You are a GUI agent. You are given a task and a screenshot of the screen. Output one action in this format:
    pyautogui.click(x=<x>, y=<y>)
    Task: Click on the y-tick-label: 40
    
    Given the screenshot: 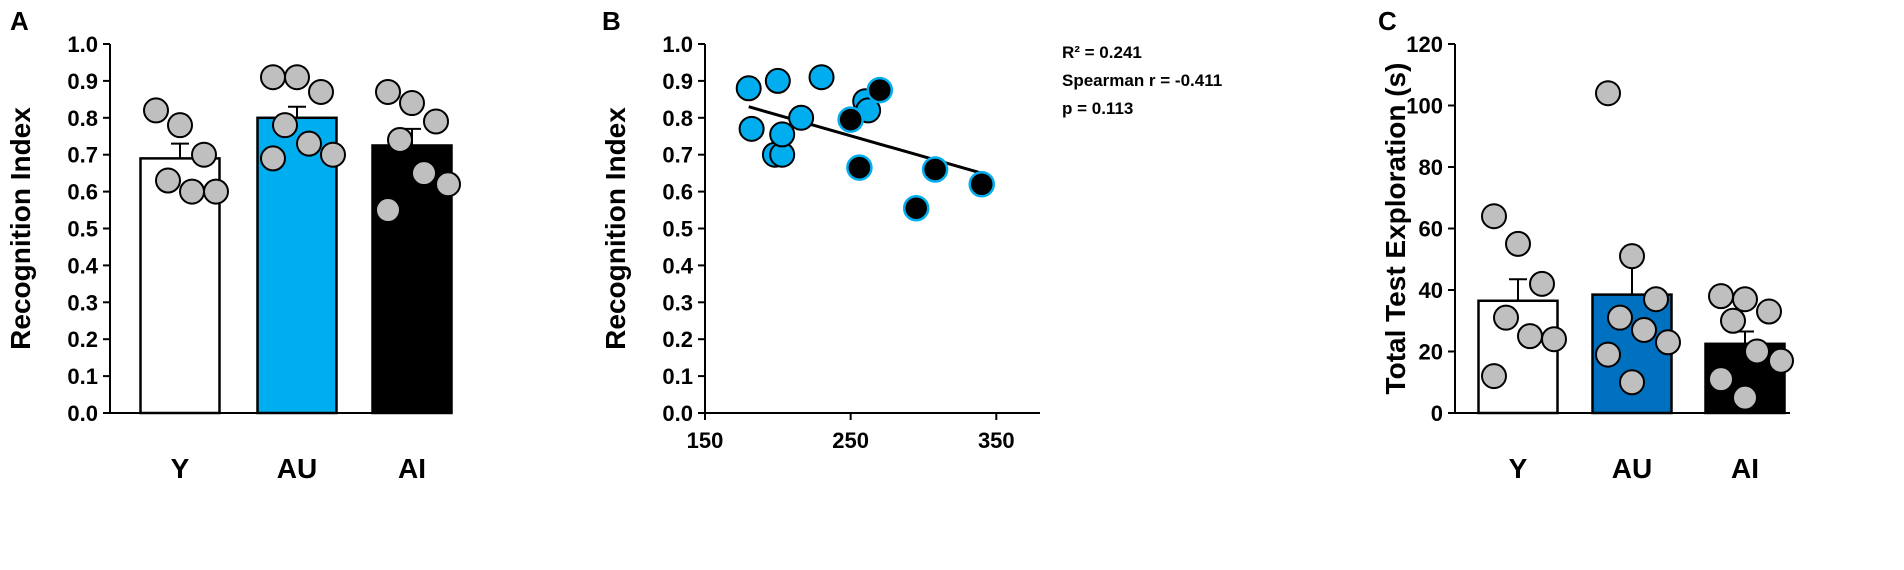 What is the action you would take?
    pyautogui.click(x=1431, y=290)
    